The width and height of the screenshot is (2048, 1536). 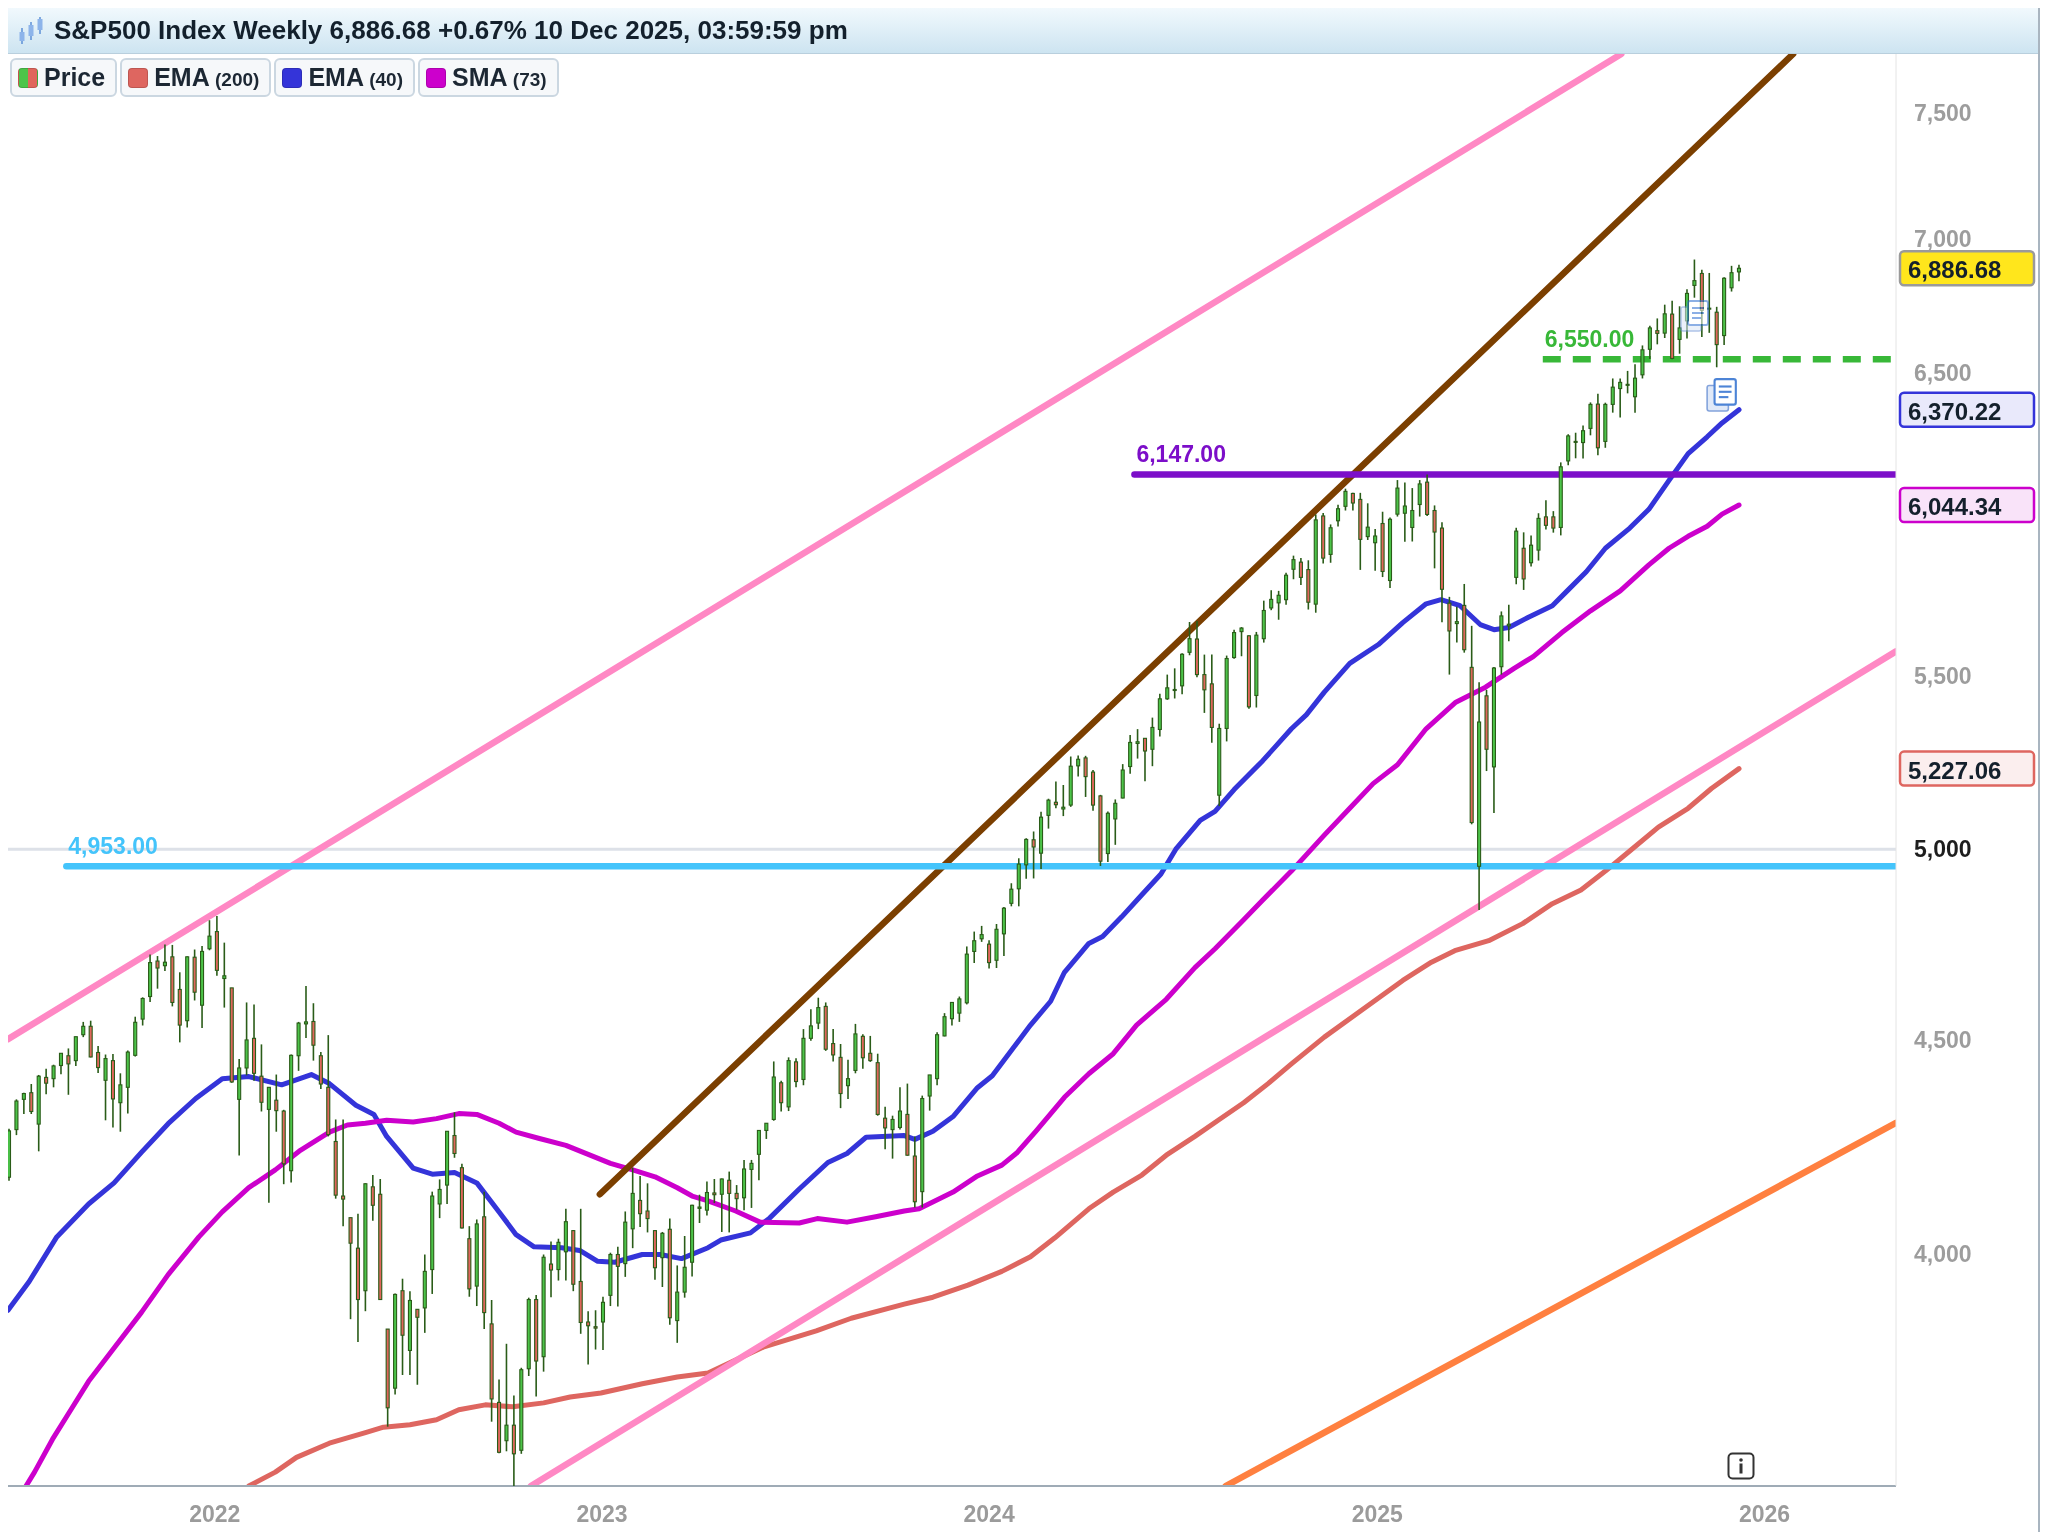 I want to click on legend-label: SMA (73), so click(x=499, y=77).